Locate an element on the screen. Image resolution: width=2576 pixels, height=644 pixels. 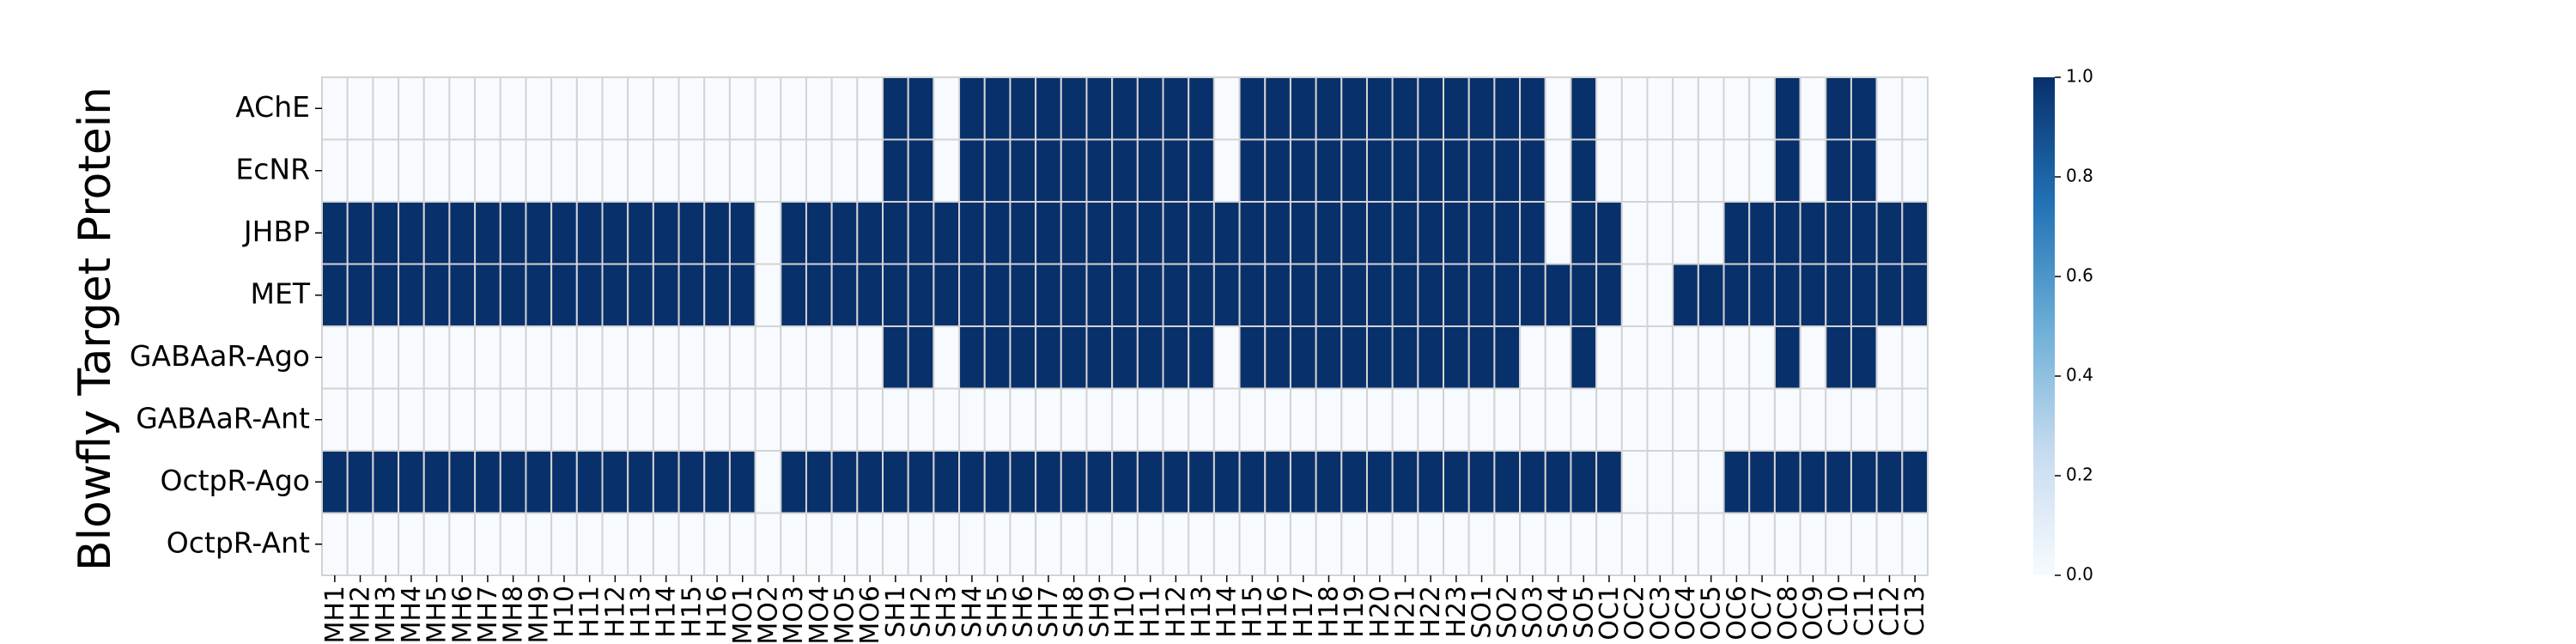
column-label: H12 is located at coordinates (1176, 612).